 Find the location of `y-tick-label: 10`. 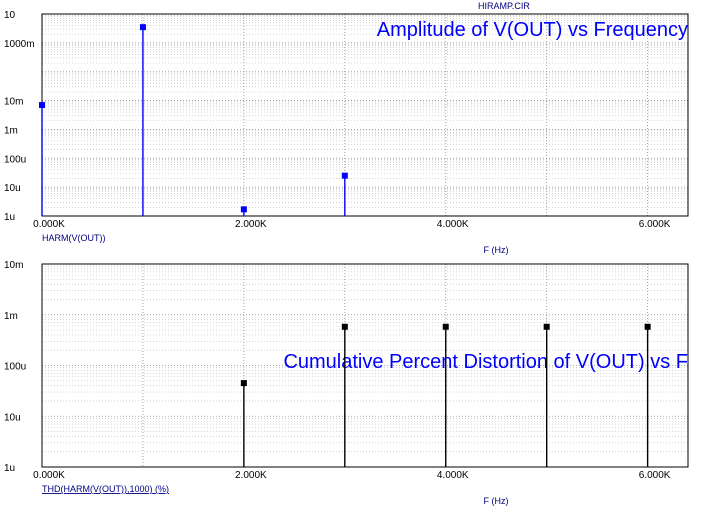

y-tick-label: 10 is located at coordinates (10, 15).